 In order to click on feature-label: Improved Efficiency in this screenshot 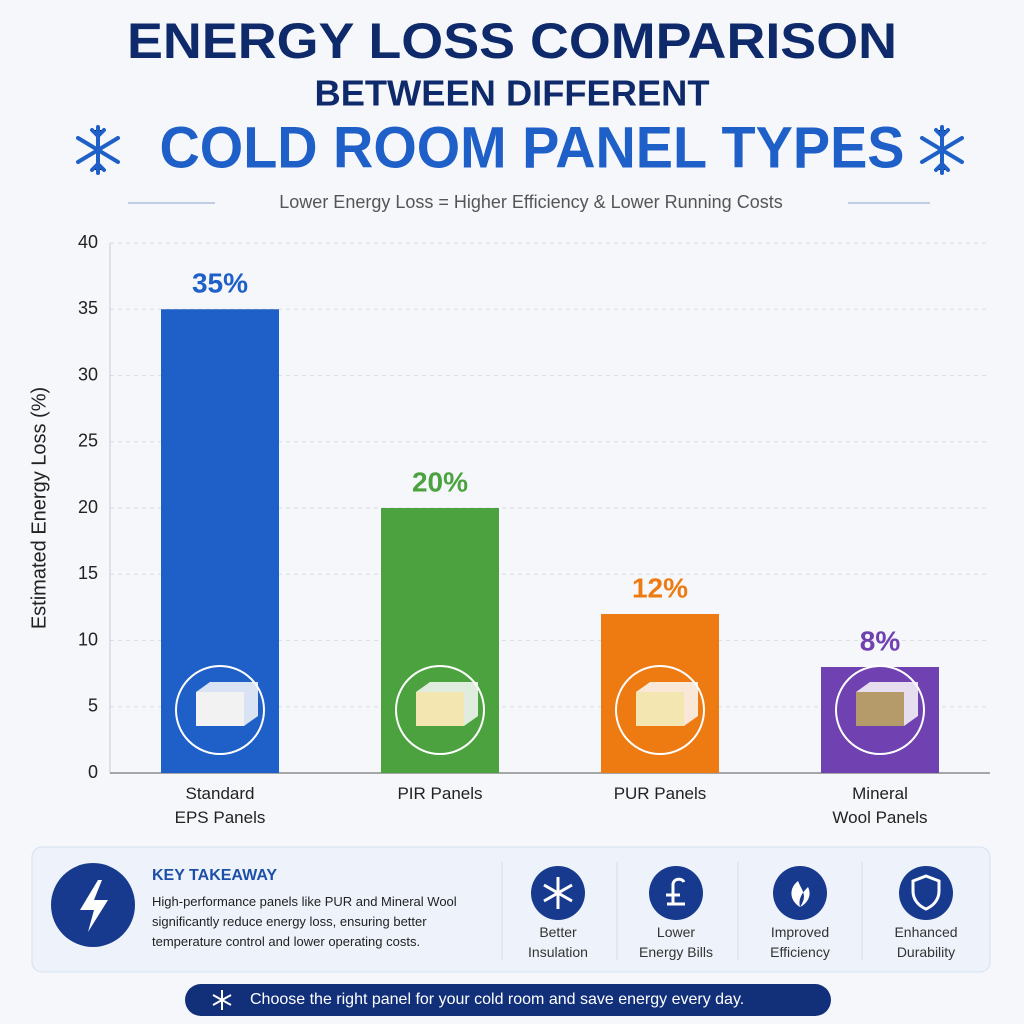, I will do `click(800, 942)`.